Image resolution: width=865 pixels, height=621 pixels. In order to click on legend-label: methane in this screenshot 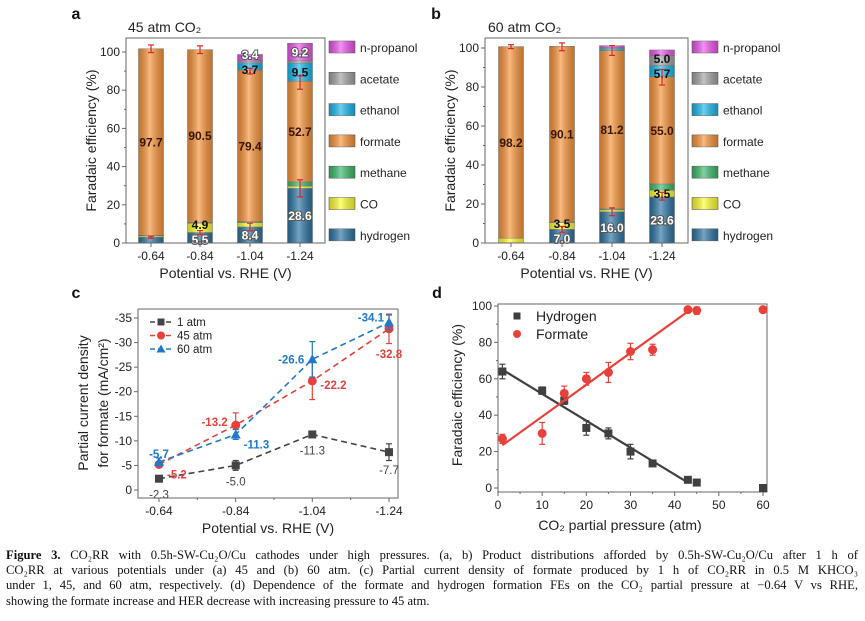, I will do `click(383, 173)`.